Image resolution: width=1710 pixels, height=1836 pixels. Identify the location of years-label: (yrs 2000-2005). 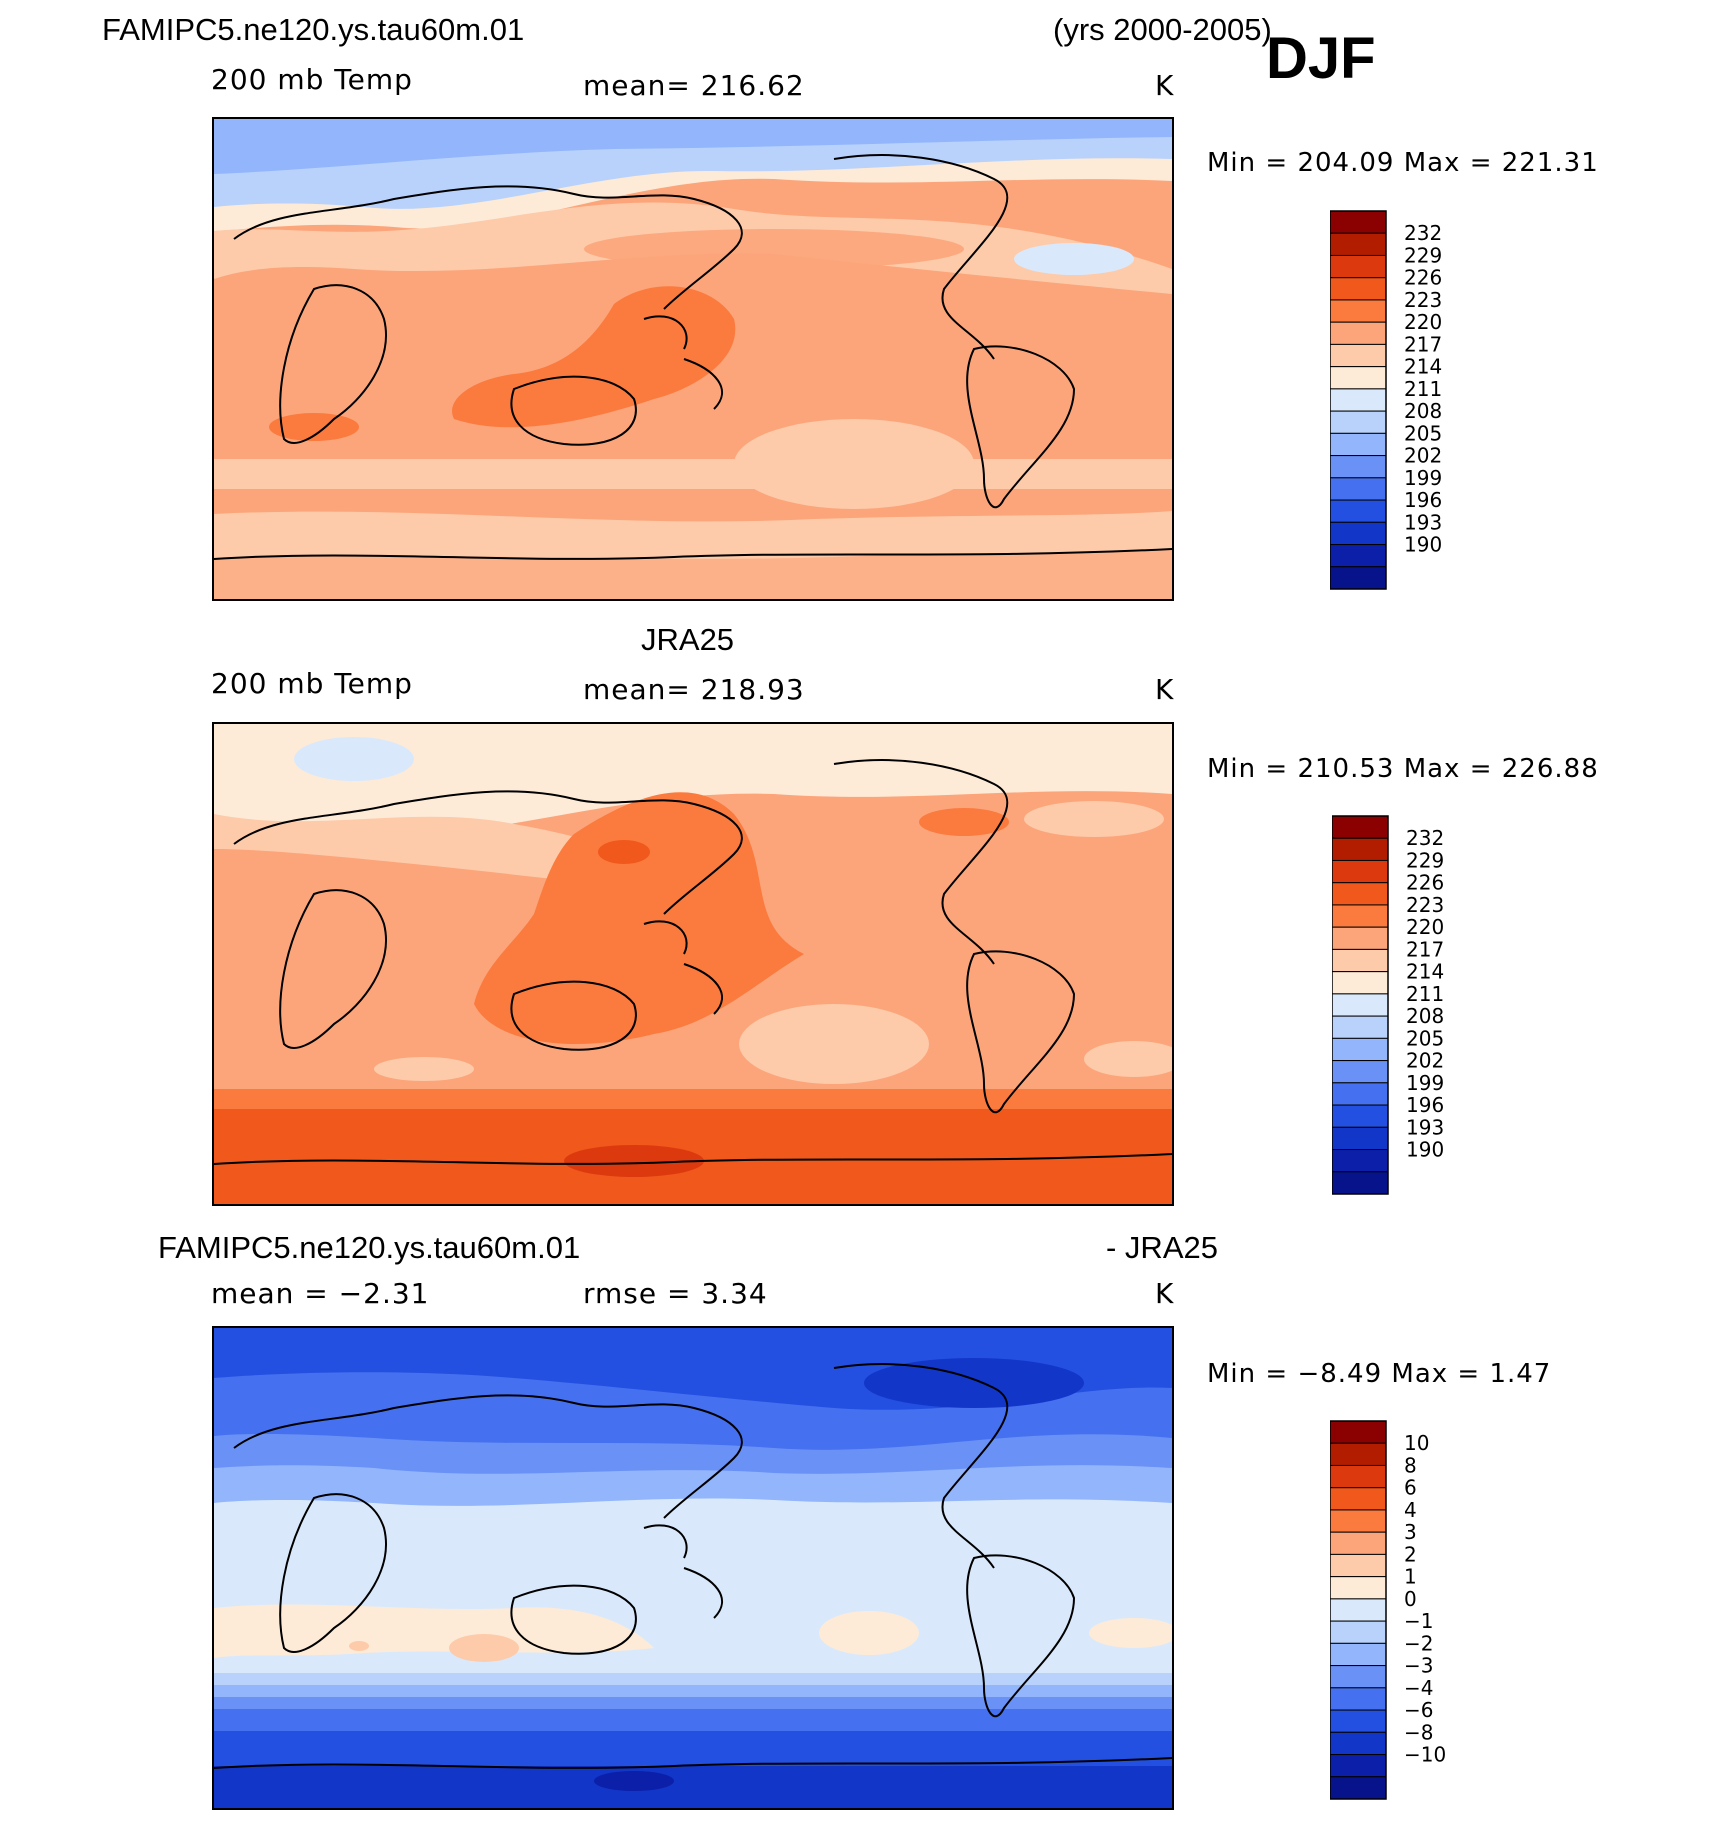
(1162, 29).